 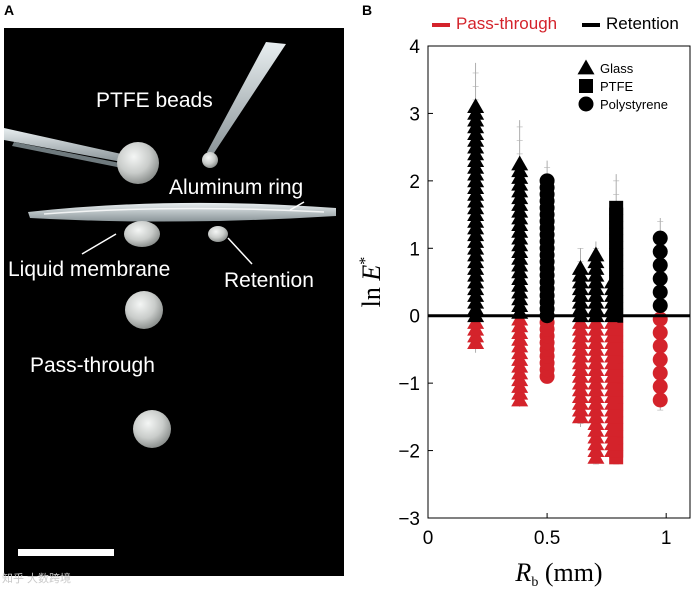 I want to click on label-aluminum-ring: Aluminum ring, so click(x=236, y=187).